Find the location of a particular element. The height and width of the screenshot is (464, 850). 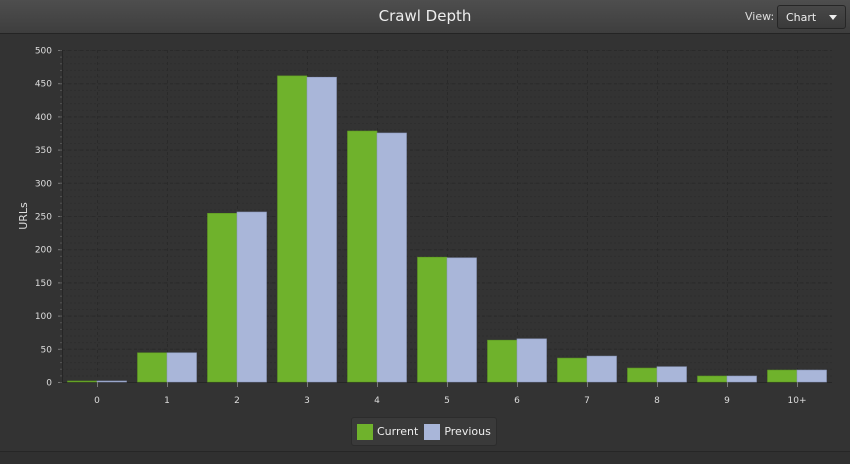

header-bar: Crawl Depth View: Chart is located at coordinates (425, 17).